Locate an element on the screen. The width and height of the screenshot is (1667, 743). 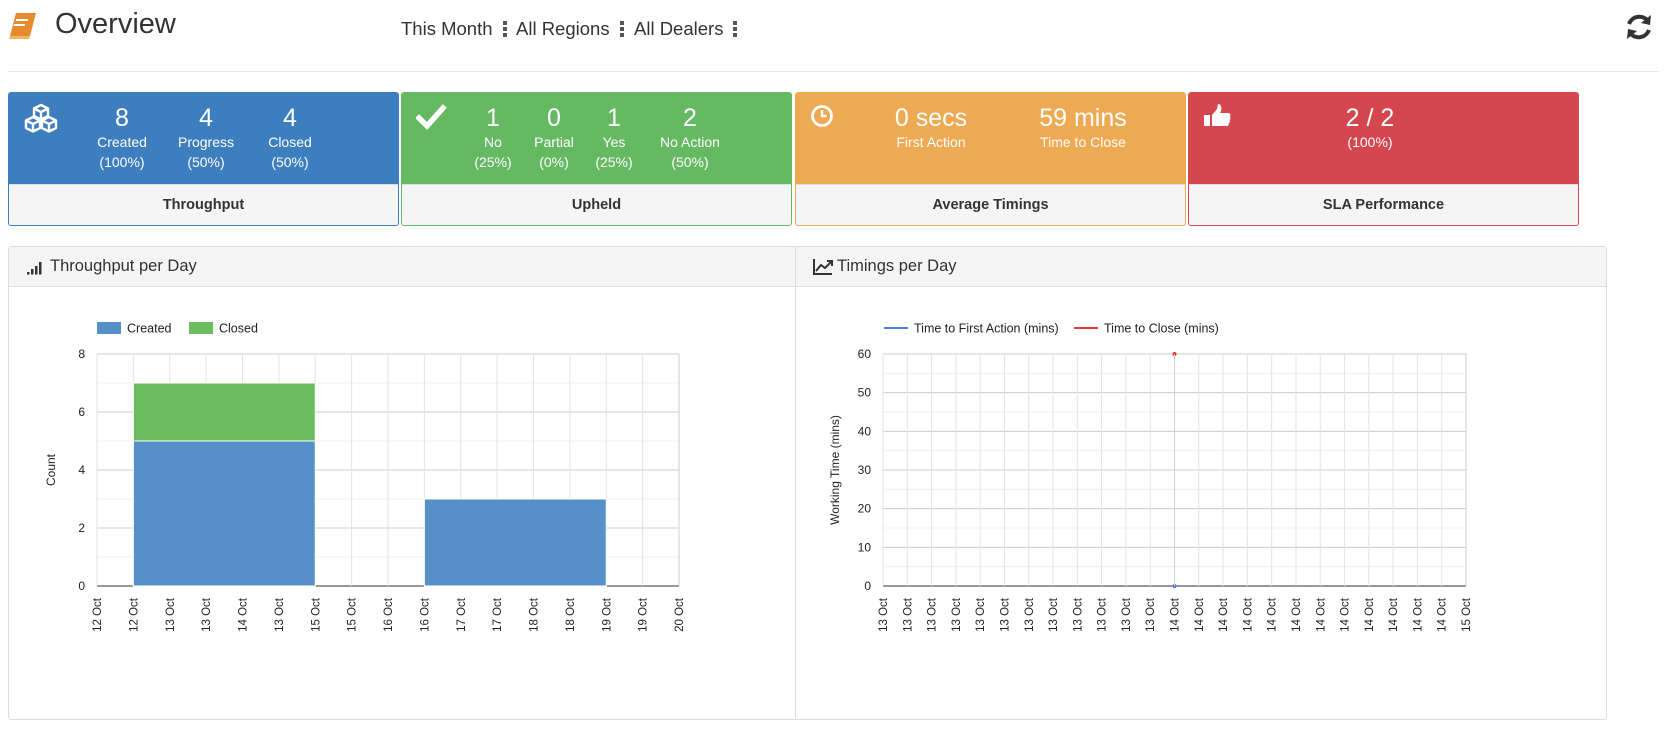
y-tick-label: 2 is located at coordinates (81, 528).